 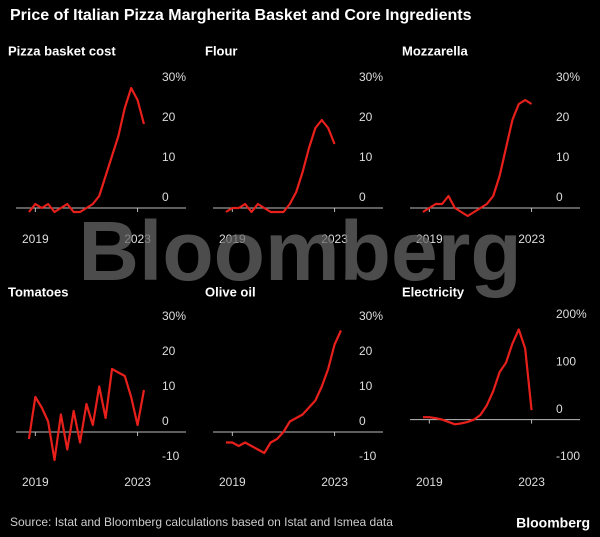 What do you see at coordinates (568, 456) in the screenshot?
I see `y-tick-label: -100` at bounding box center [568, 456].